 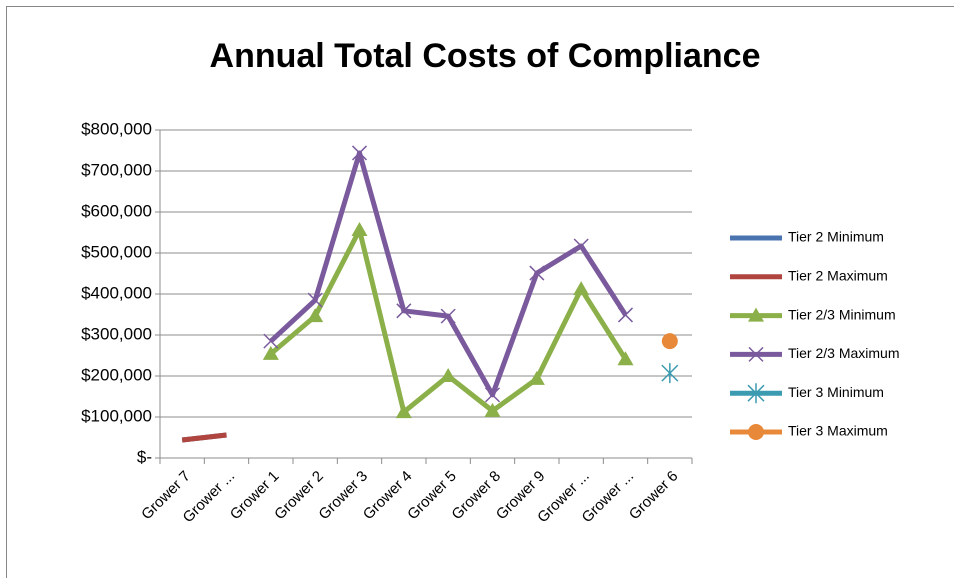 I want to click on legend-label: Tier 3 Maximum, so click(x=838, y=431).